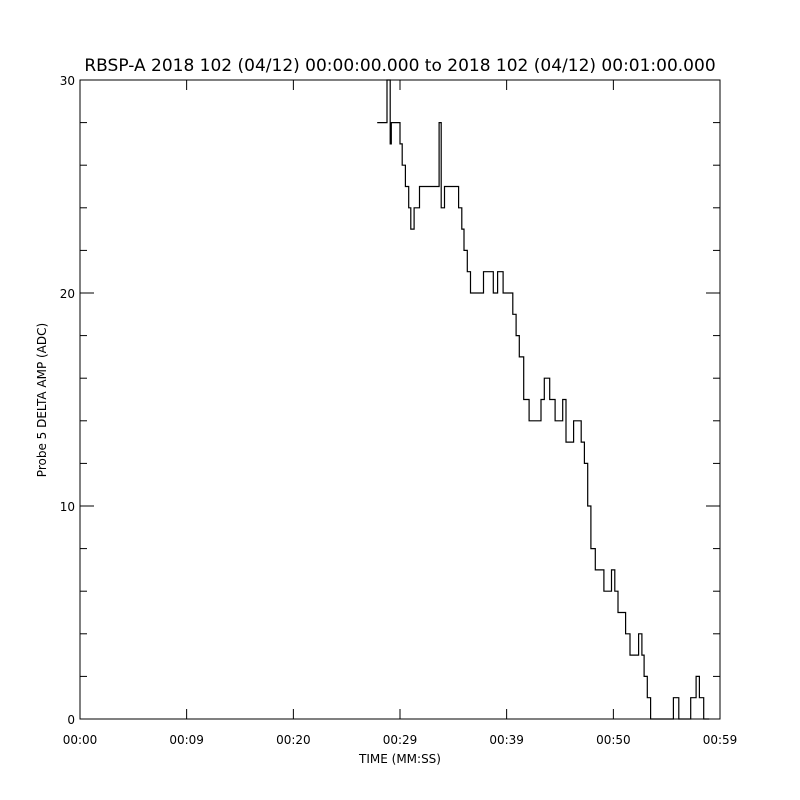  What do you see at coordinates (71, 720) in the screenshot?
I see `y-tick-label: 0` at bounding box center [71, 720].